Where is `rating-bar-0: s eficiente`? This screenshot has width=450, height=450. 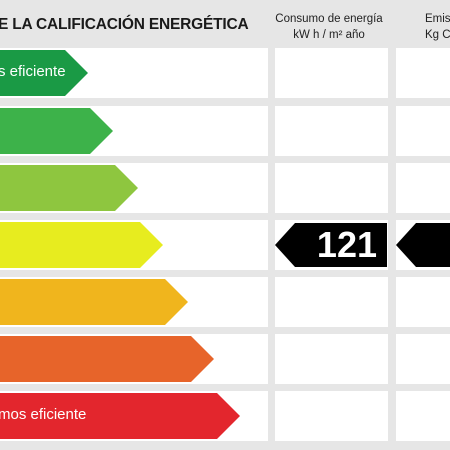
rating-bar-0: s eficiente is located at coordinates (44, 73).